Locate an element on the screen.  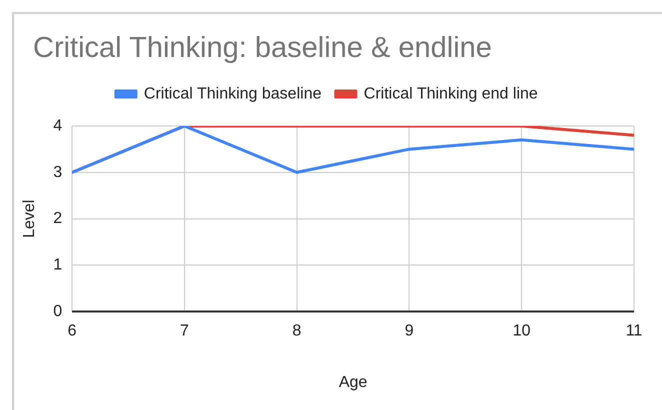
x-tick-label: 7 is located at coordinates (185, 331).